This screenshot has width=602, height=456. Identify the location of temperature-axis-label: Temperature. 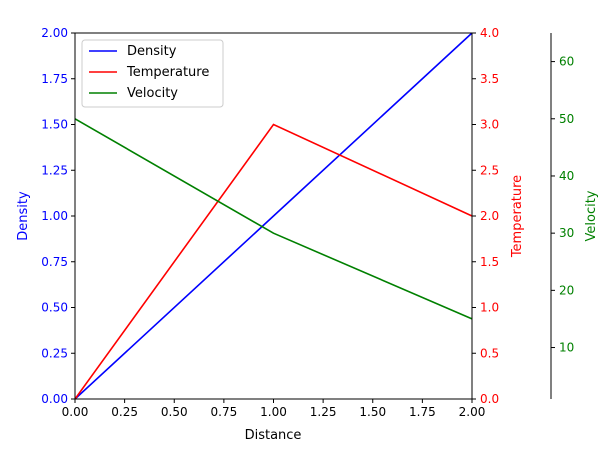
(517, 216).